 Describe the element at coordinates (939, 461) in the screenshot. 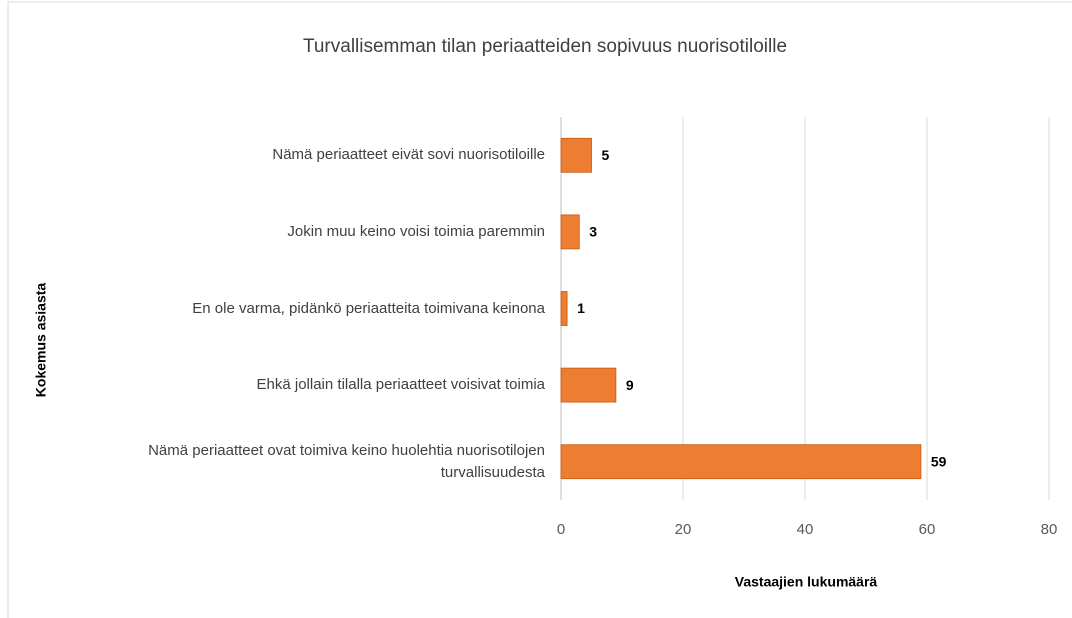

I see `data-label: 59` at that location.